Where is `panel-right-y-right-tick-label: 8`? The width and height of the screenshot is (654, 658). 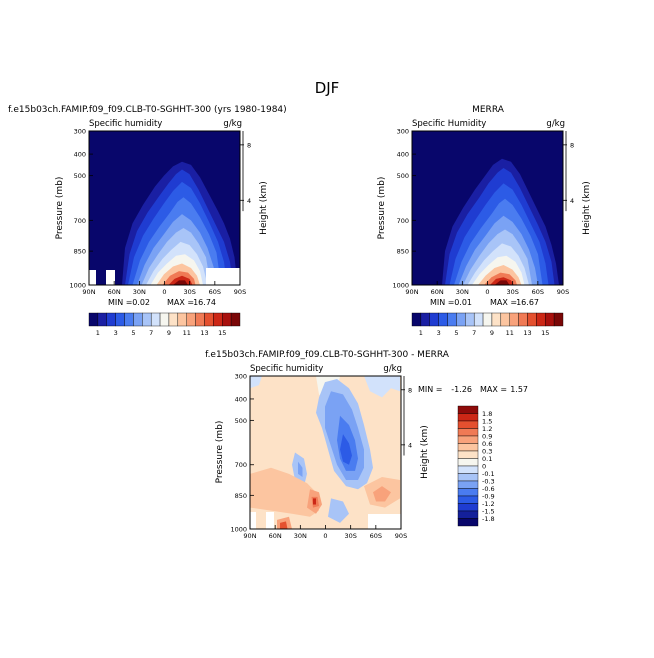 panel-right-y-right-tick-label: 8 is located at coordinates (572, 145).